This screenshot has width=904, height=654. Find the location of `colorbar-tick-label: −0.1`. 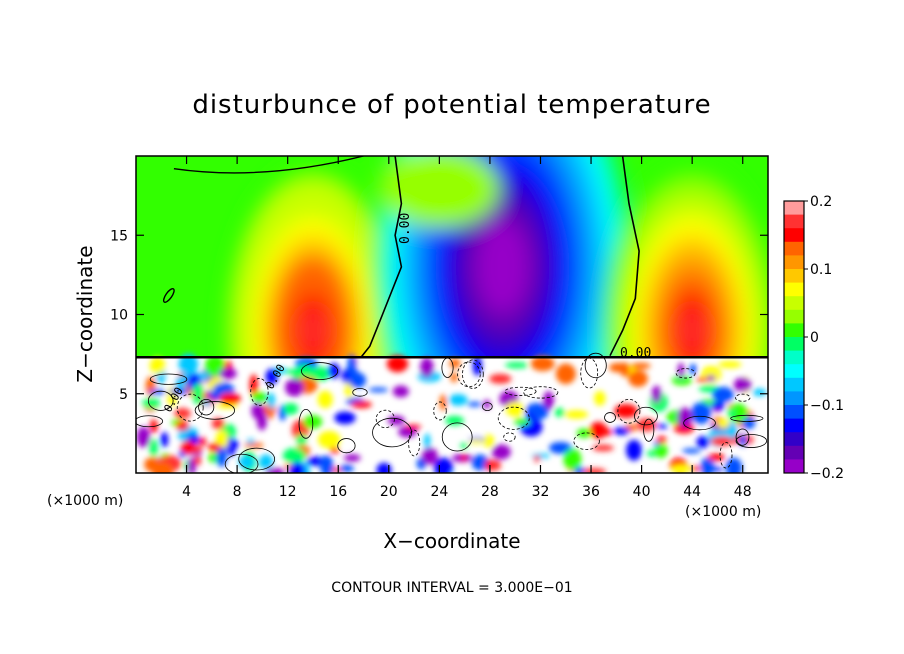

colorbar-tick-label: −0.1 is located at coordinates (827, 406).